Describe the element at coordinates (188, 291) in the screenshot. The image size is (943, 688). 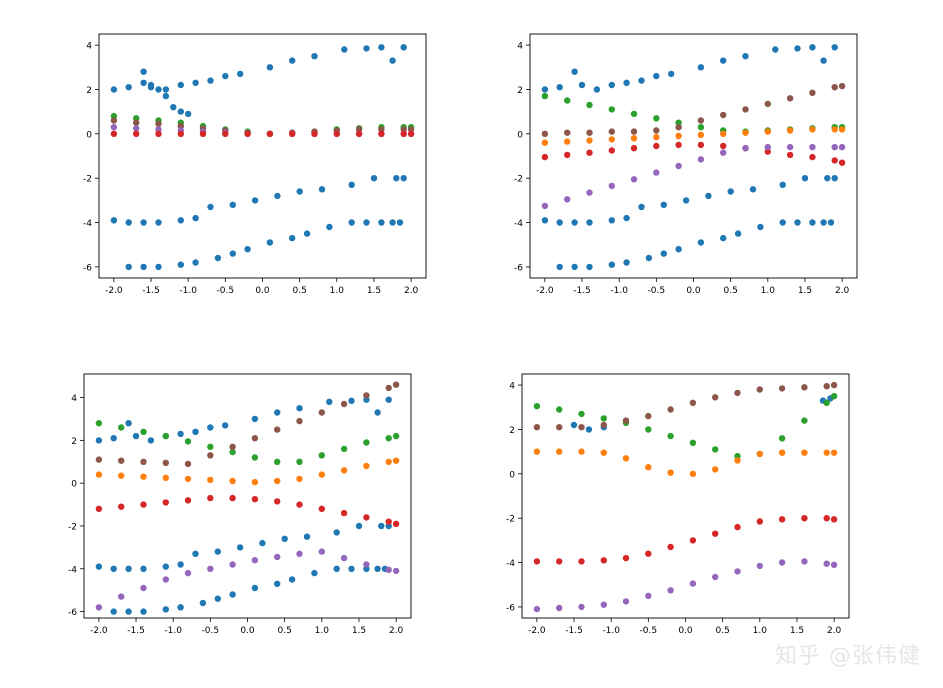
I see `x-tick-label: -1.0` at that location.